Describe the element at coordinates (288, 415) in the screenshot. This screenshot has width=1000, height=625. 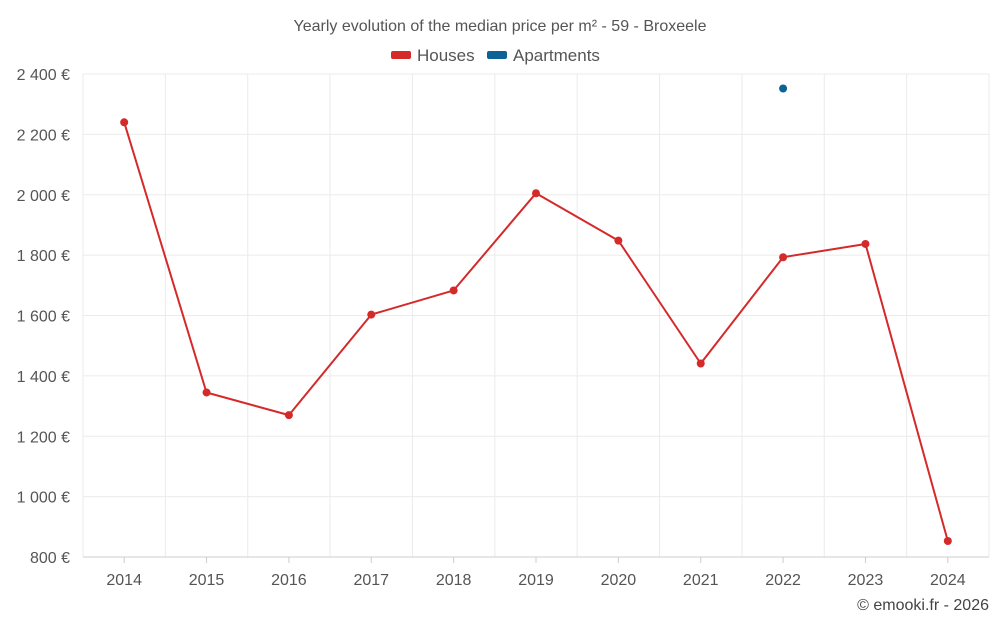
I see `data-point-houses-2016` at that location.